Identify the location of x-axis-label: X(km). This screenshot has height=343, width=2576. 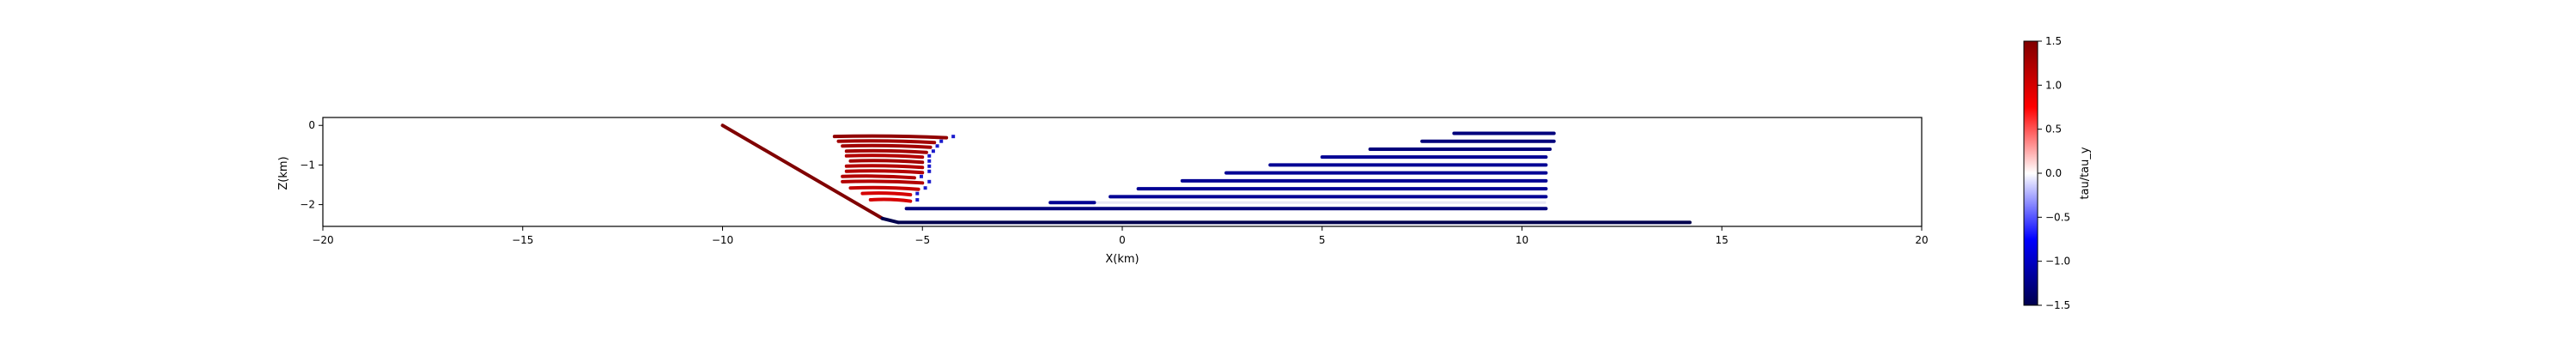
(1122, 259).